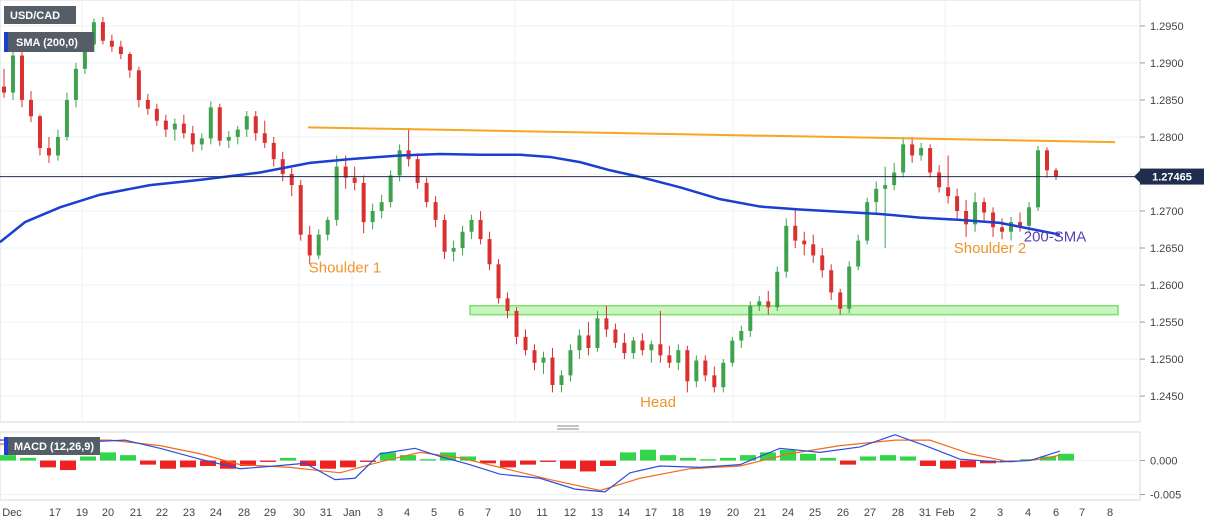 This screenshot has width=1207, height=526. What do you see at coordinates (1055, 236) in the screenshot?
I see `annotation-label: 200-SMA` at bounding box center [1055, 236].